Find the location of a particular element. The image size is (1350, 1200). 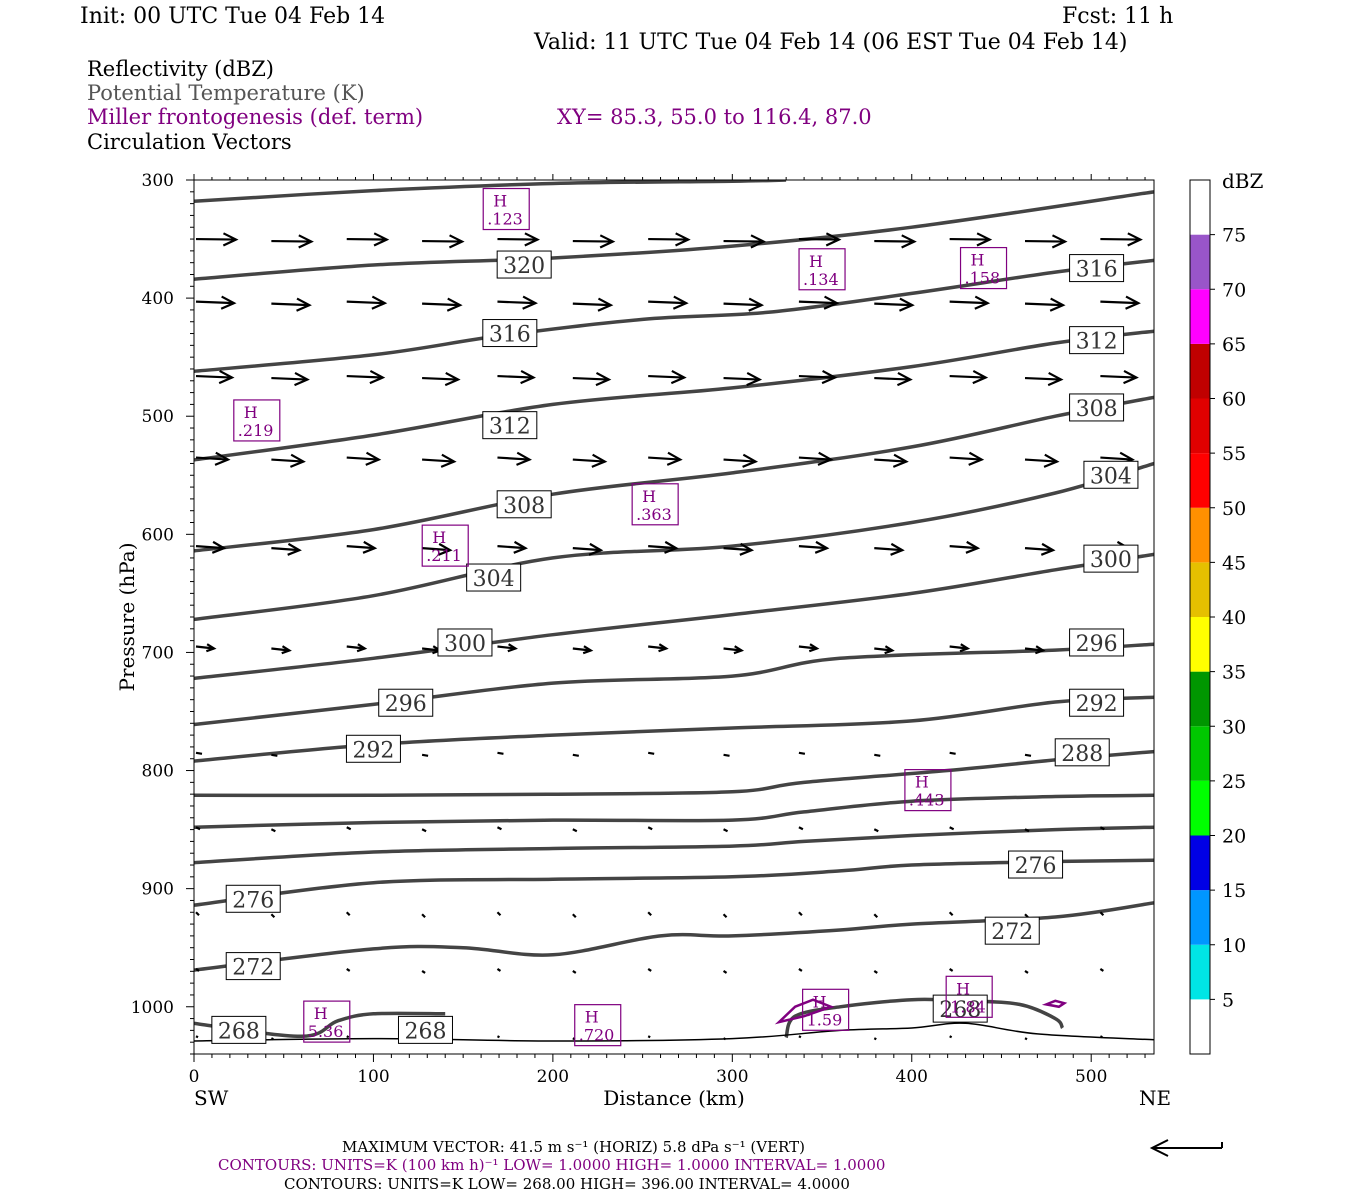

svg-text: 296 is located at coordinates (406, 704).